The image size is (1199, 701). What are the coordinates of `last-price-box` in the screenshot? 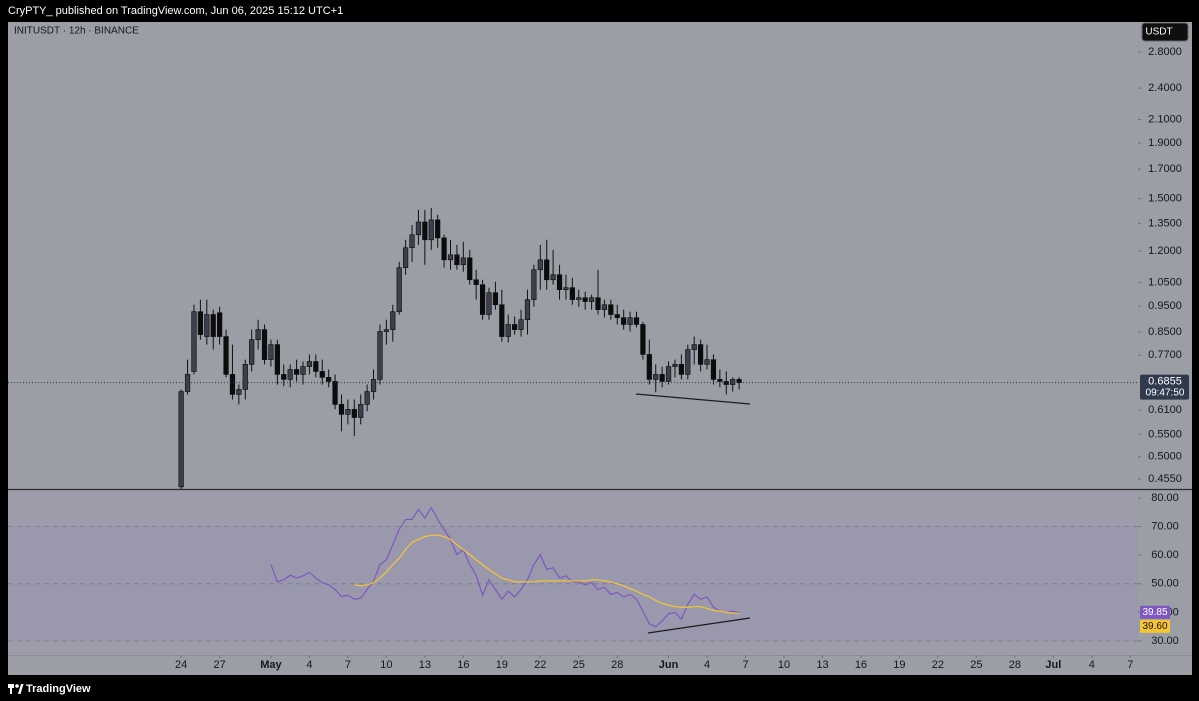 It's located at (1164, 387).